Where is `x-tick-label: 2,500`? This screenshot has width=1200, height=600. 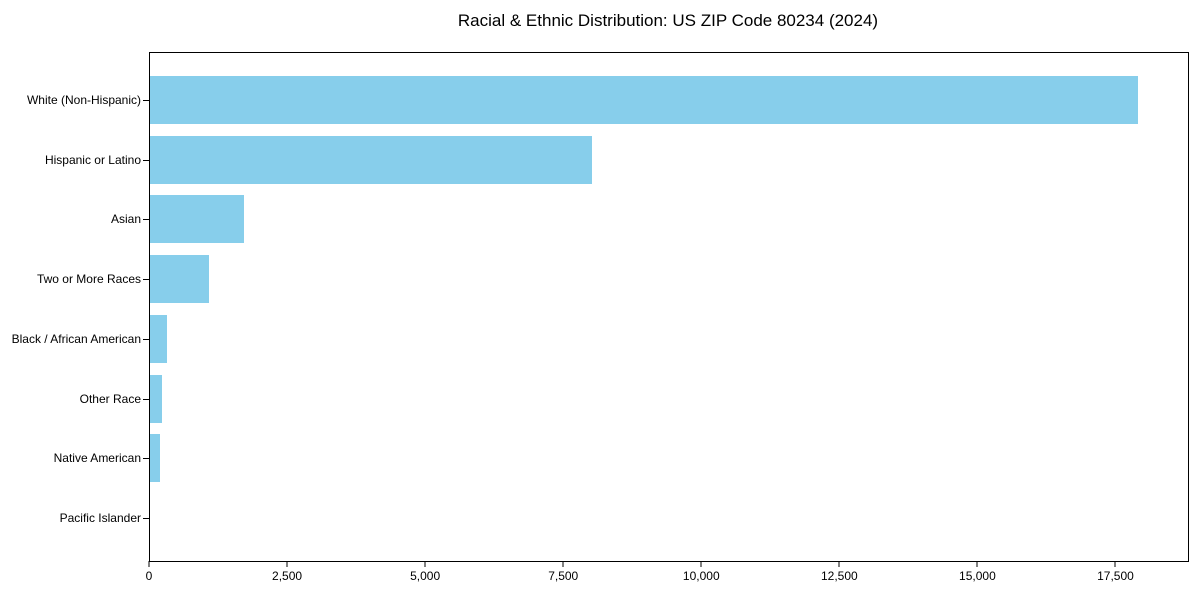 x-tick-label: 2,500 is located at coordinates (287, 576).